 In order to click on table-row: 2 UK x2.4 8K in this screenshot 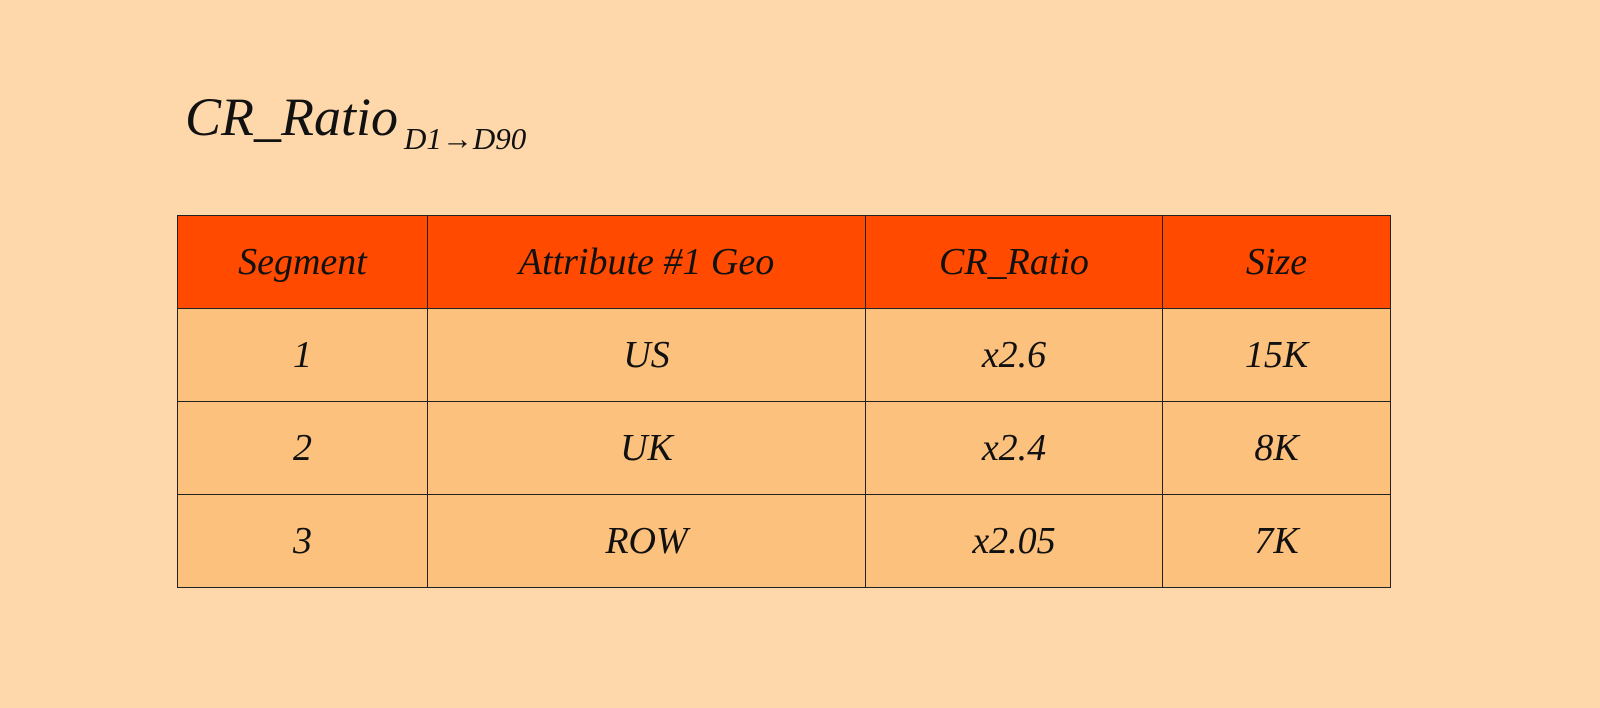, I will do `click(784, 448)`.